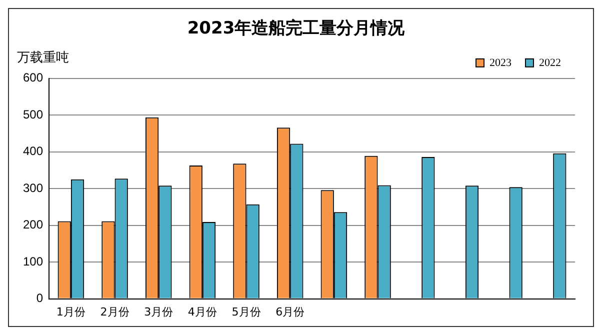 The image size is (600, 333). I want to click on y-tick-label: 400, so click(33, 151).